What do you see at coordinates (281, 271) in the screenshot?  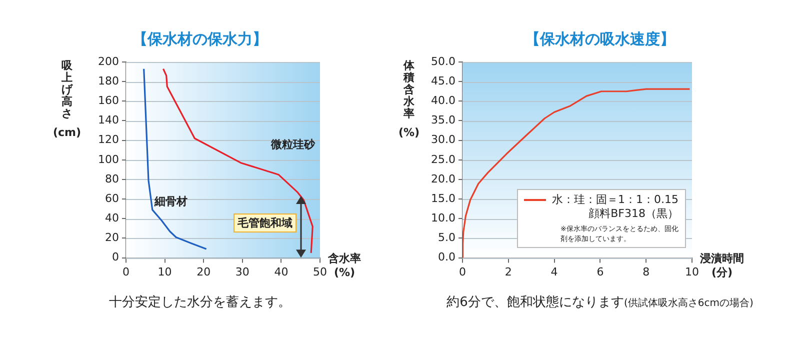 I see `x-tick-label: 40` at bounding box center [281, 271].